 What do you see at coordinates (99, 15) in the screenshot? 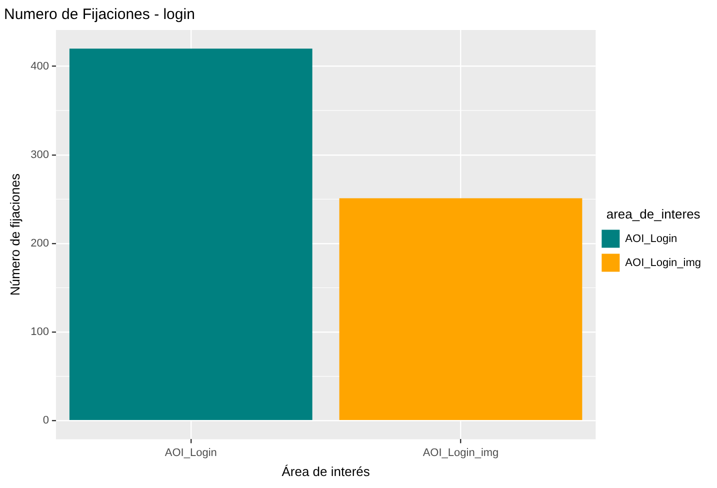
I see `chart-title: Numero de Fijaciones - login` at bounding box center [99, 15].